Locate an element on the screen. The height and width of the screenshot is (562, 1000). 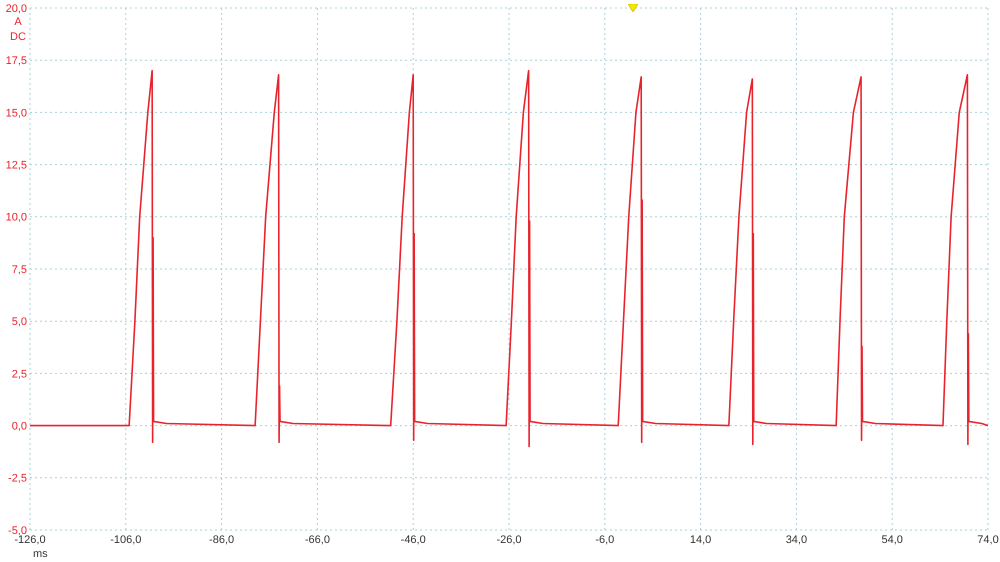
x-tick-label: 54,0 is located at coordinates (892, 540).